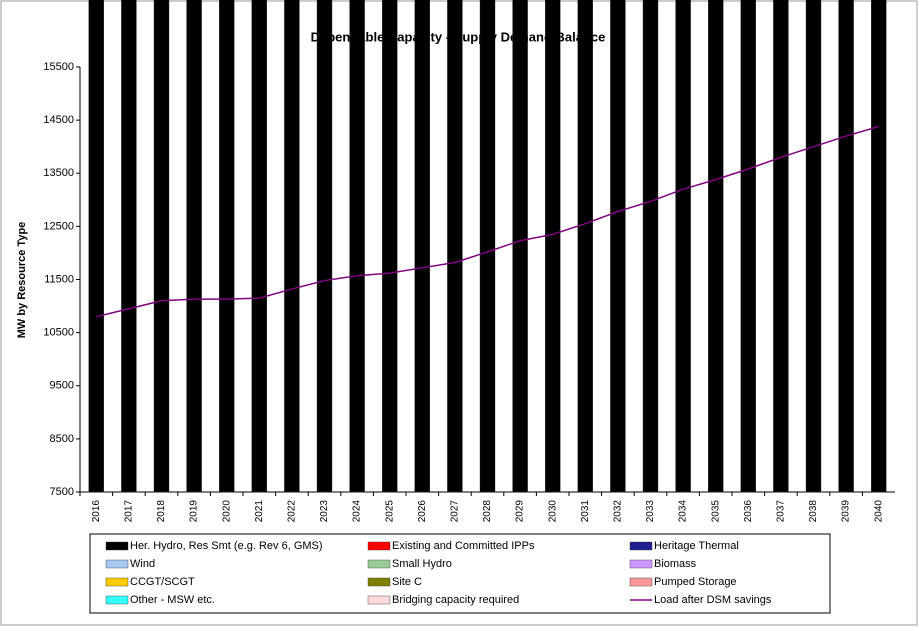  Describe the element at coordinates (422, 511) in the screenshot. I see `x-tick-label: 2026` at that location.